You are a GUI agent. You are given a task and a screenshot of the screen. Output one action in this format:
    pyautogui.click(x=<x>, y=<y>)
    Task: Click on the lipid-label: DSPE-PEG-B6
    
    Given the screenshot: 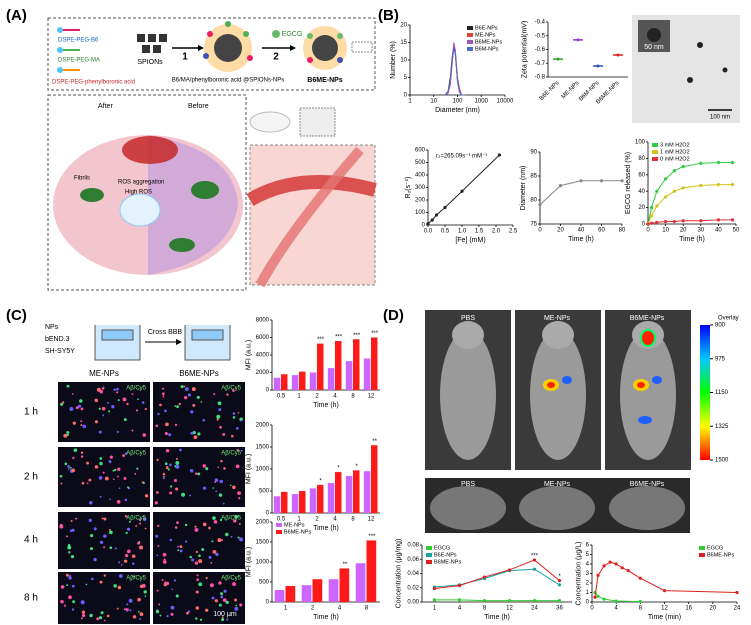 What is the action you would take?
    pyautogui.click(x=78, y=41)
    